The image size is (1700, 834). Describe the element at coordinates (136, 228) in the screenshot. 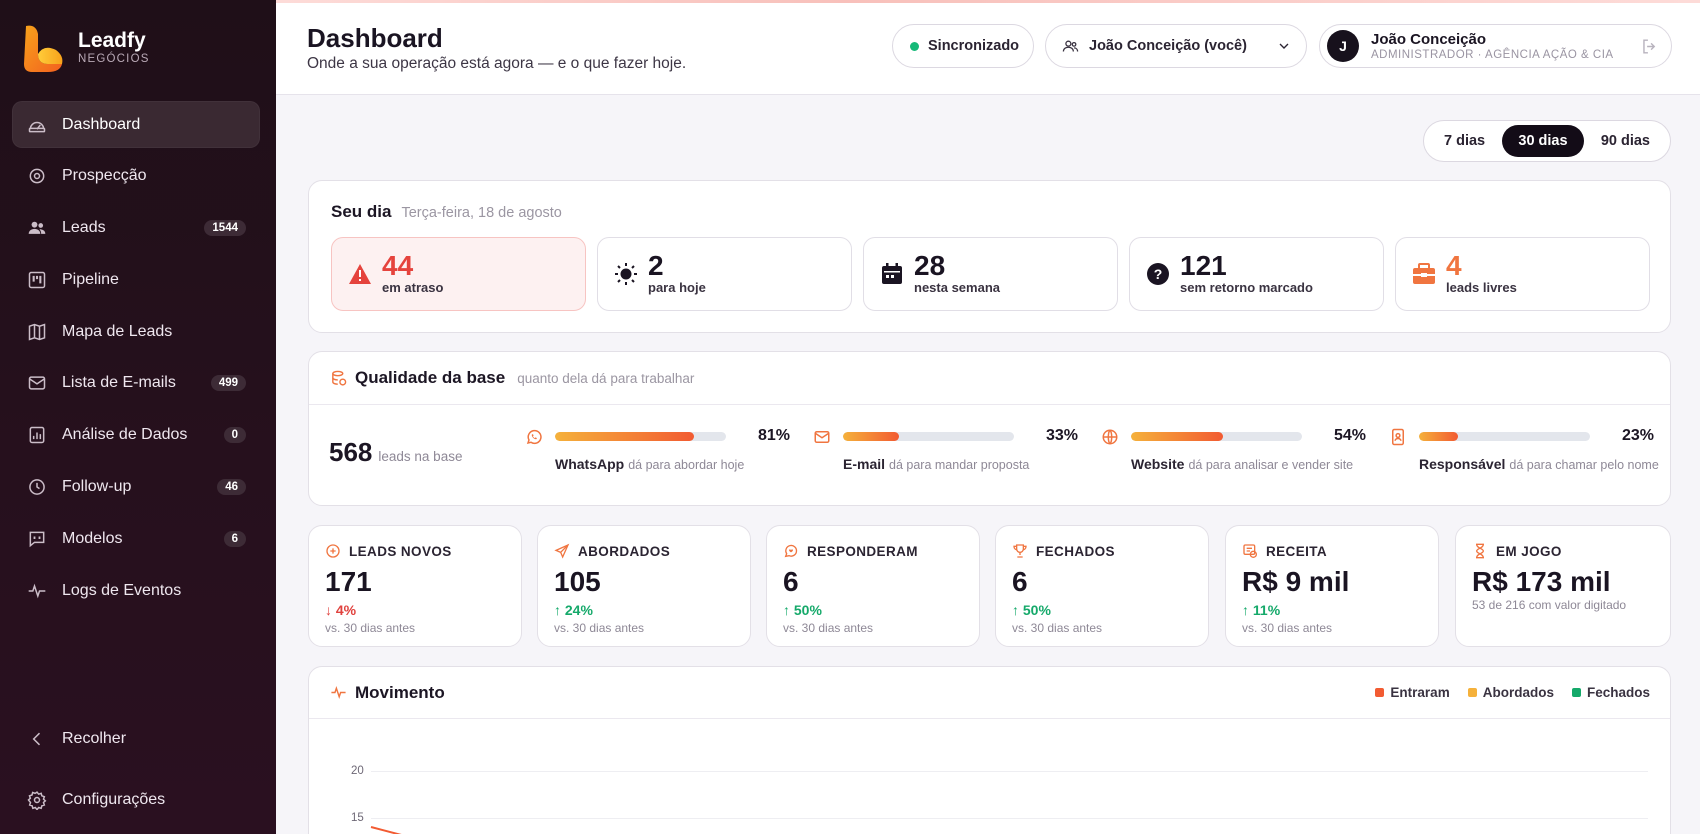

I see `sidebar-item-leads: Leads 1544` at that location.